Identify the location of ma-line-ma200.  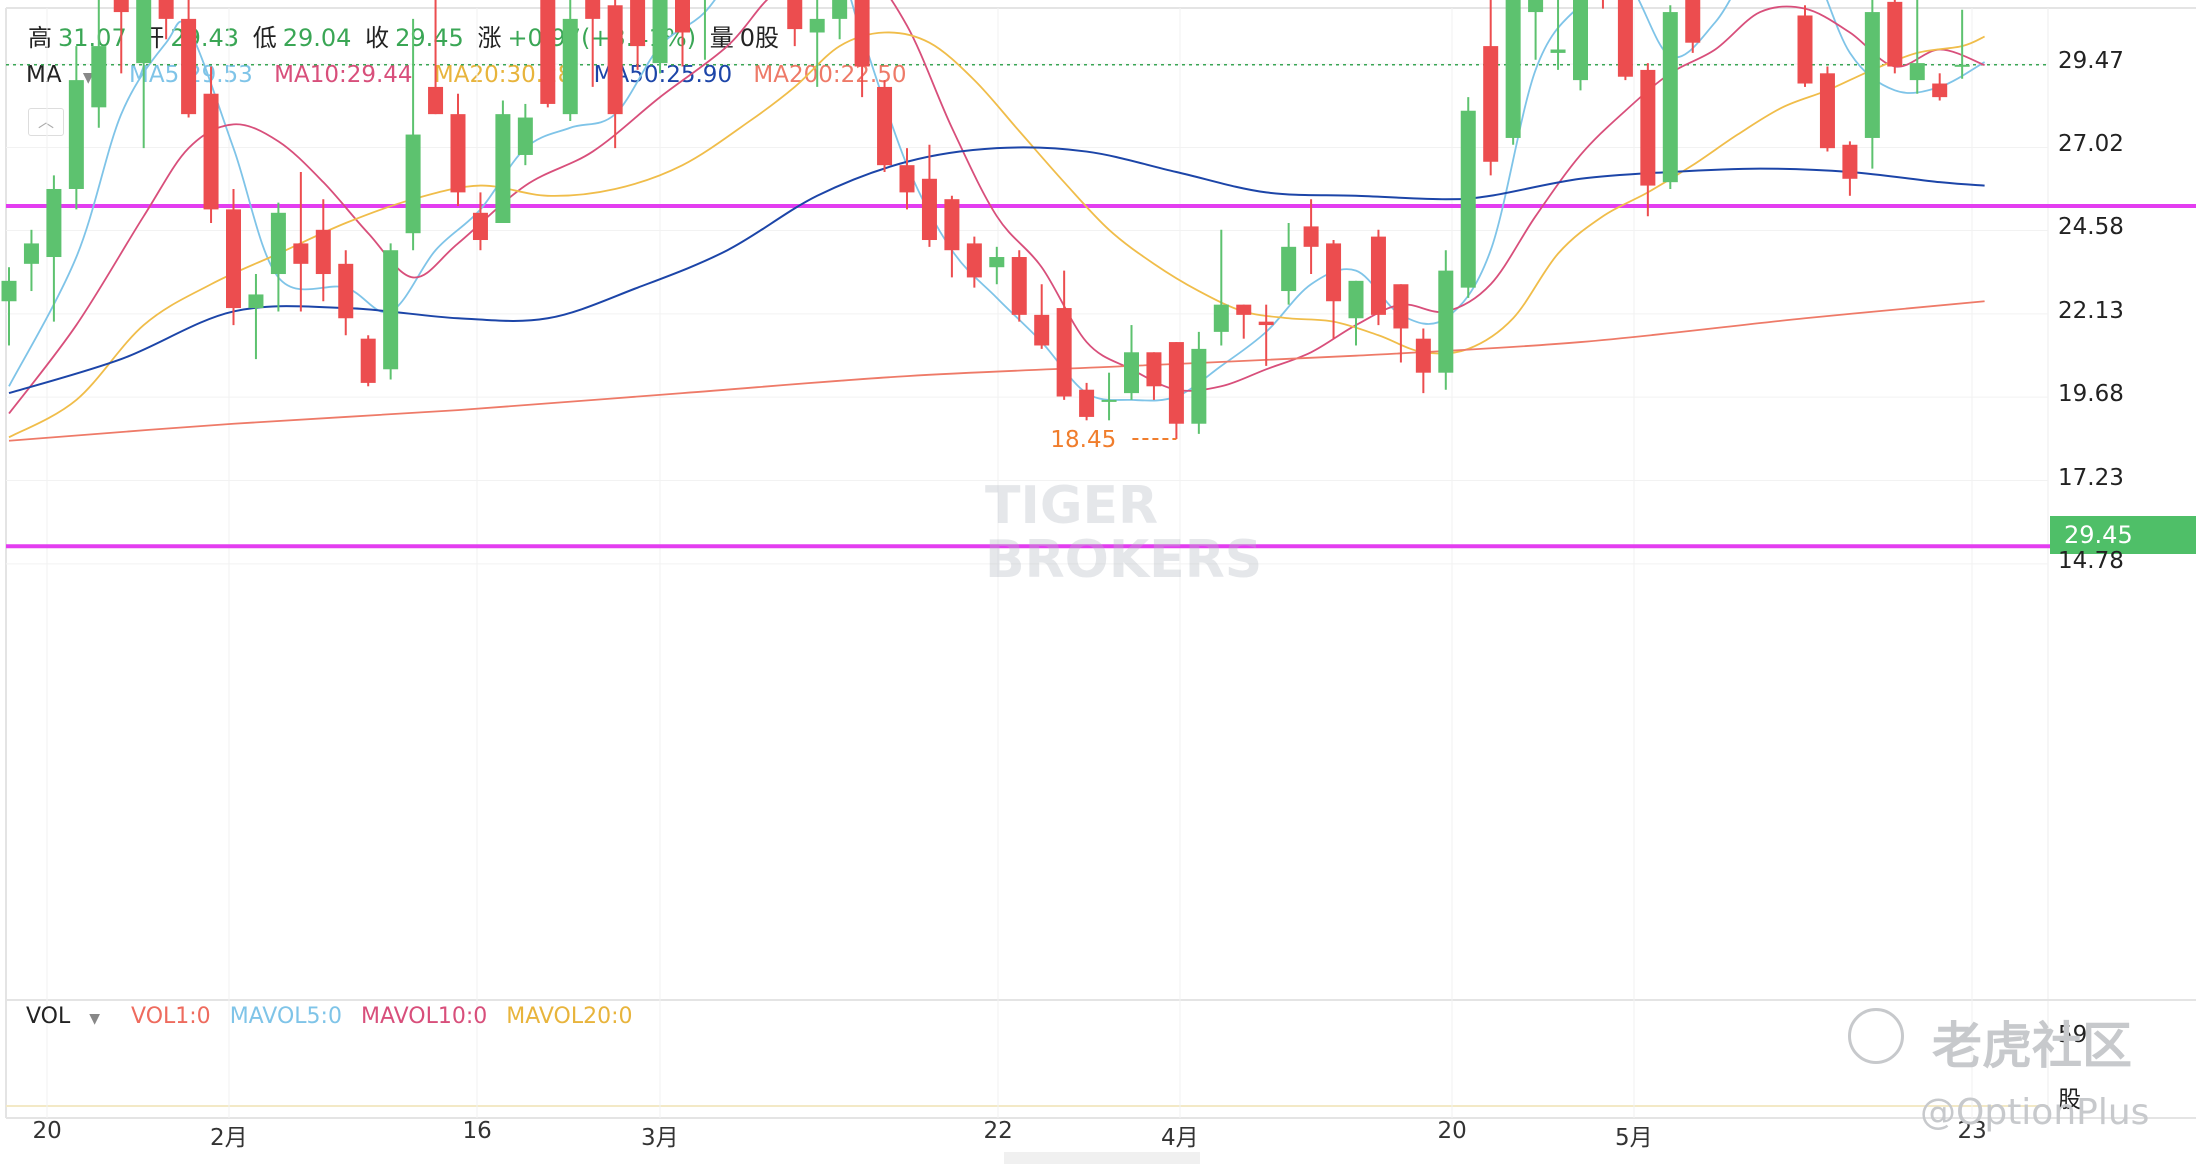
(996, 371).